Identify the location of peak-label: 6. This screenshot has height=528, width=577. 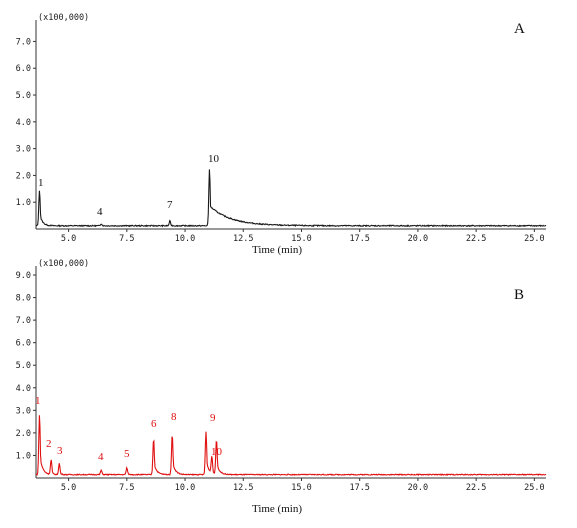
(154, 424).